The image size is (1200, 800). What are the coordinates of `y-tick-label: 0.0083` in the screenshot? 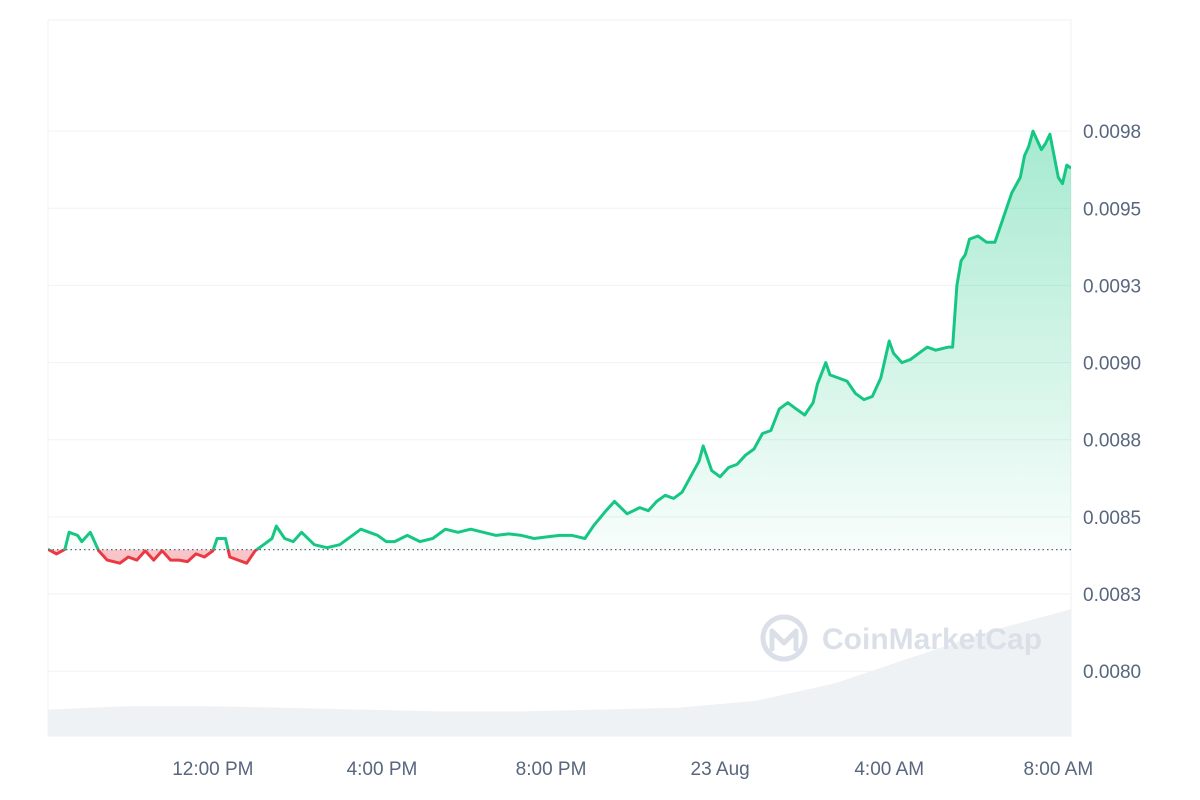 It's located at (1112, 595).